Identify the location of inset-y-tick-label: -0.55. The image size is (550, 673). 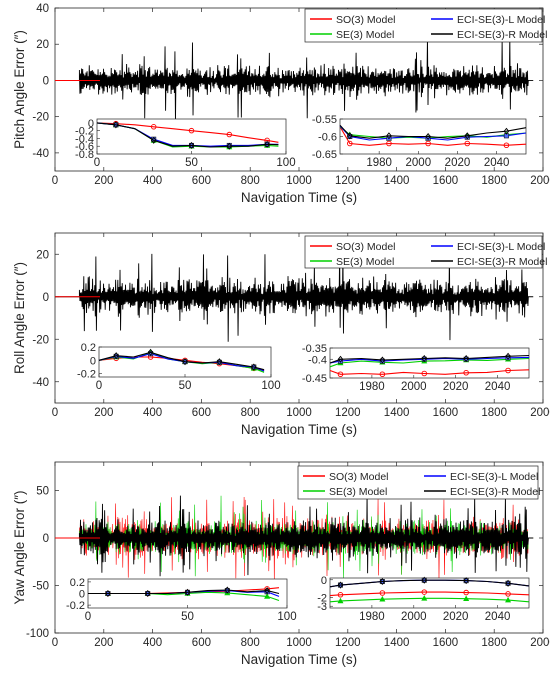
(324, 120).